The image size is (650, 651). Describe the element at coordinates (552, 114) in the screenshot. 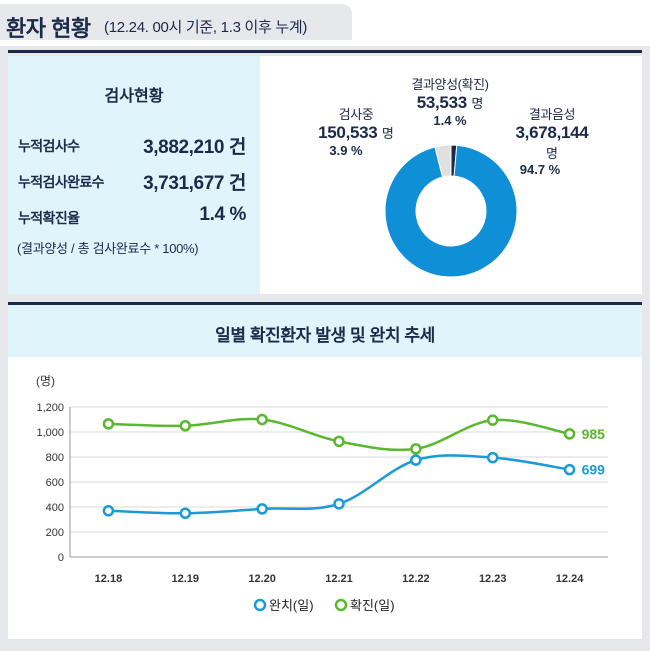

I see `negative-name: 결과음성` at that location.